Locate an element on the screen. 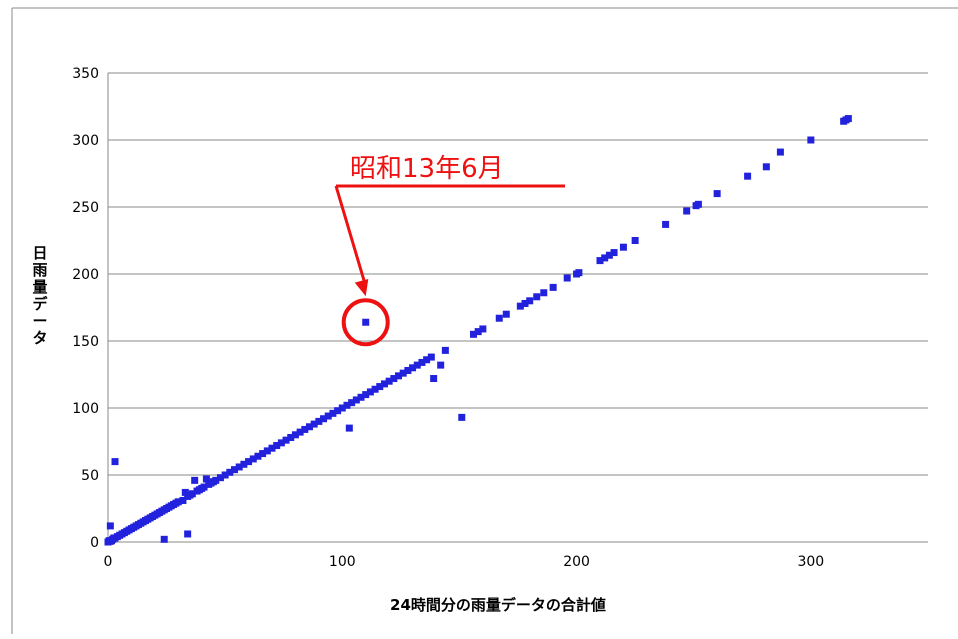 The height and width of the screenshot is (639, 958). x-tick-label: 100 is located at coordinates (342, 562).